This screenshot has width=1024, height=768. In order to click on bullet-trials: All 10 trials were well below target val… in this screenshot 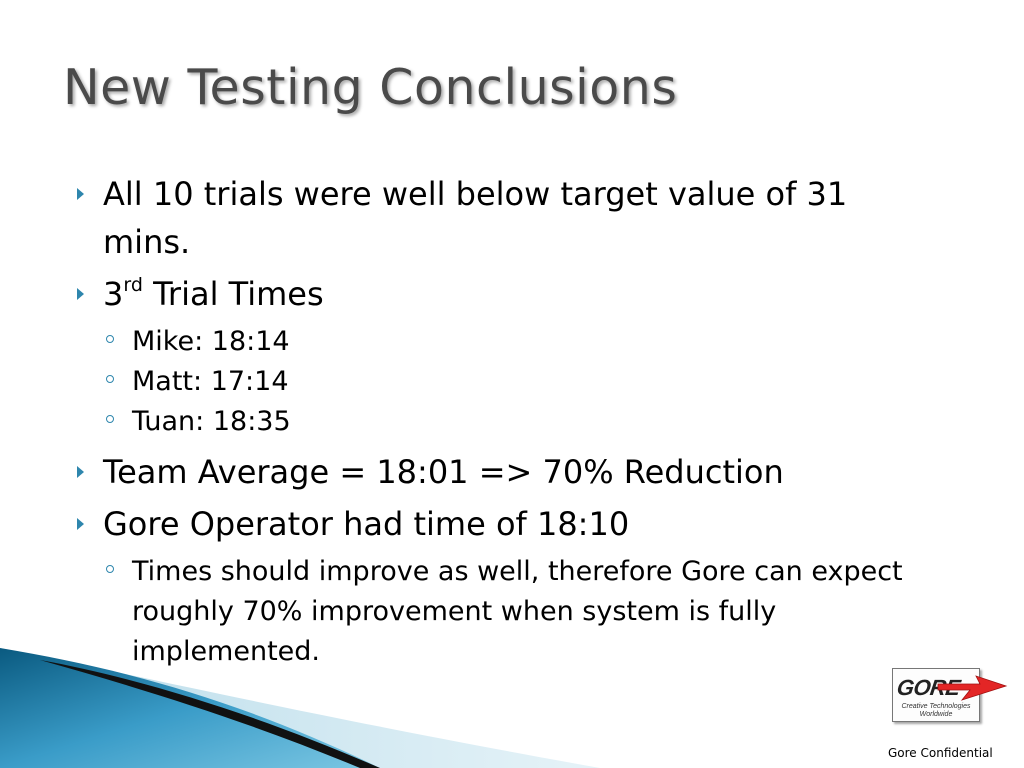, I will do `click(507, 218)`.